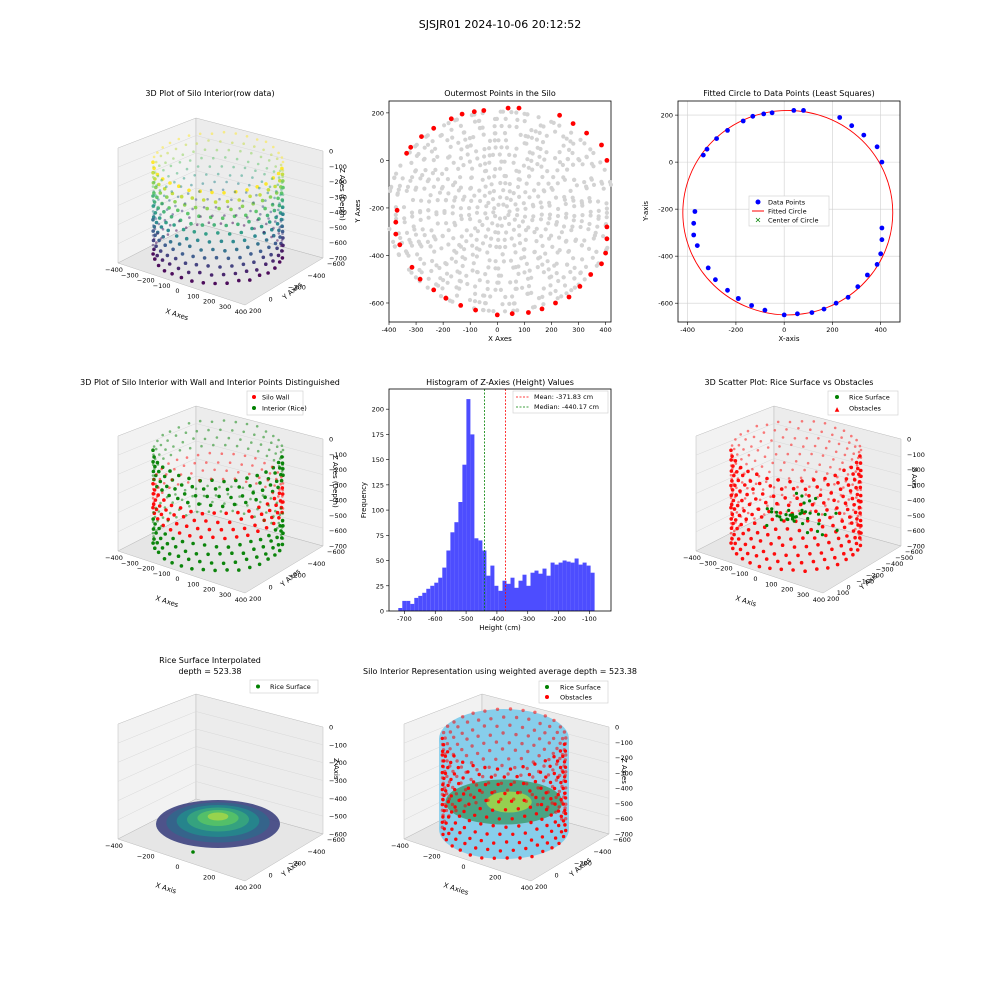  I want to click on legend-marker-data-points, so click(758, 202).